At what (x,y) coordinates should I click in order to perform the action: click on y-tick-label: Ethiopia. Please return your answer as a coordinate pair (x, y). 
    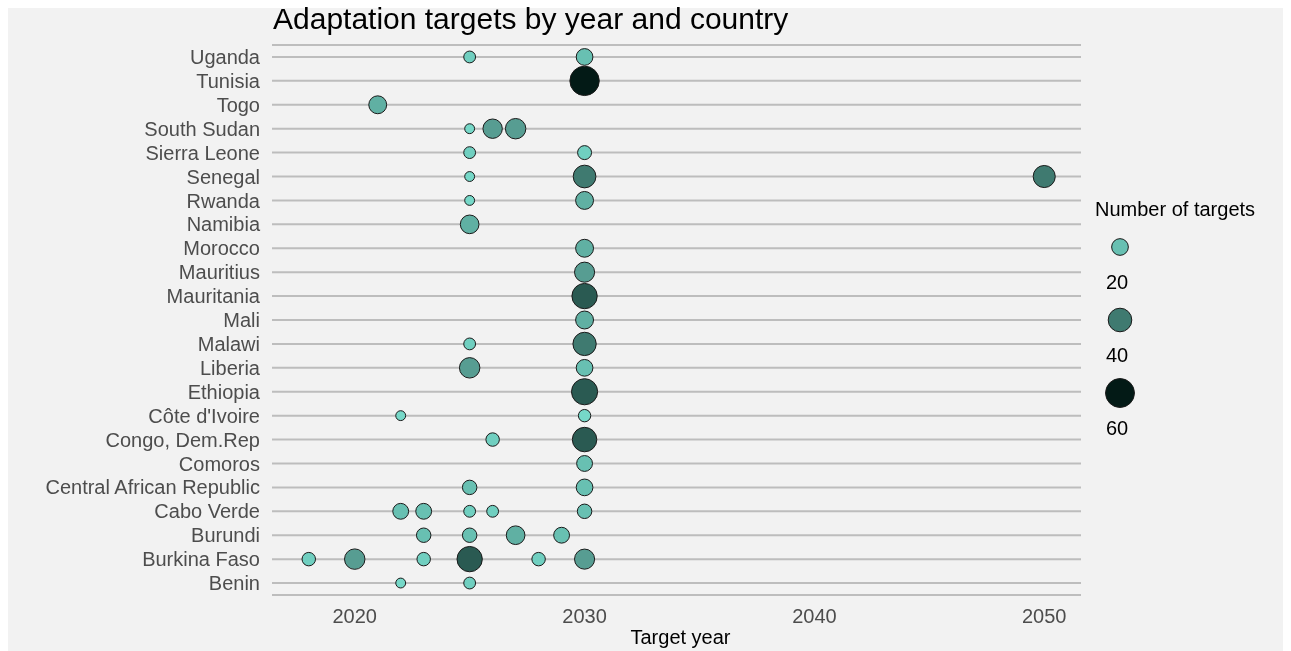
    Looking at the image, I should click on (224, 391).